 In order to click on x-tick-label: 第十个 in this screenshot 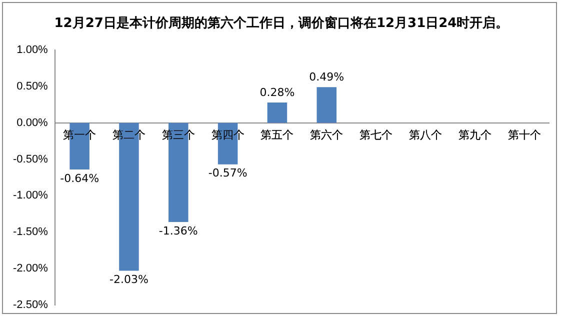, I will do `click(524, 135)`.